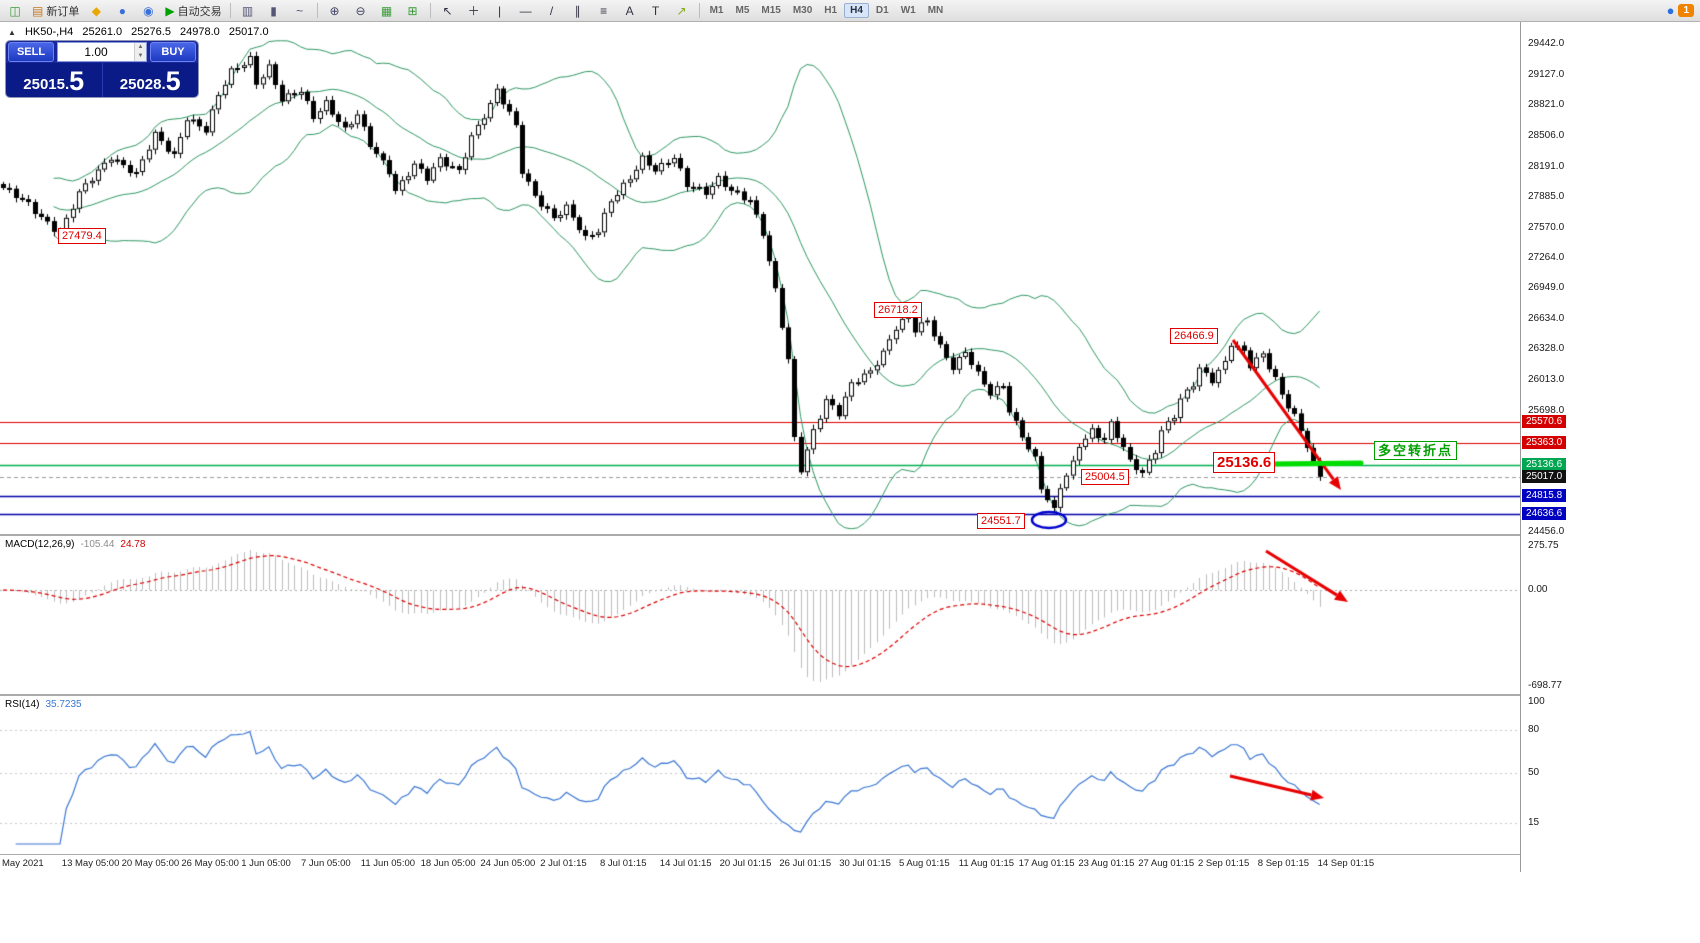  What do you see at coordinates (551, 10) in the screenshot?
I see `trendline-icon: /` at bounding box center [551, 10].